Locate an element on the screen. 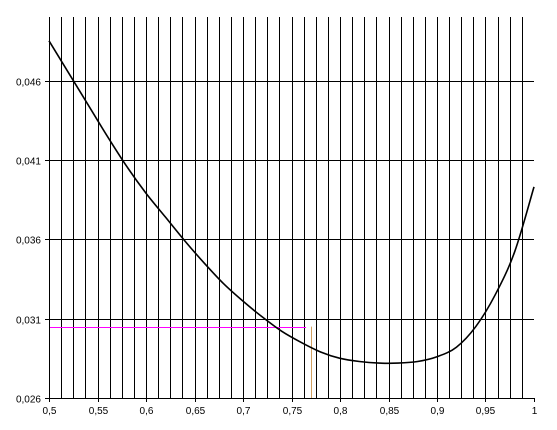  x-tick-label: 0,7 is located at coordinates (244, 411).